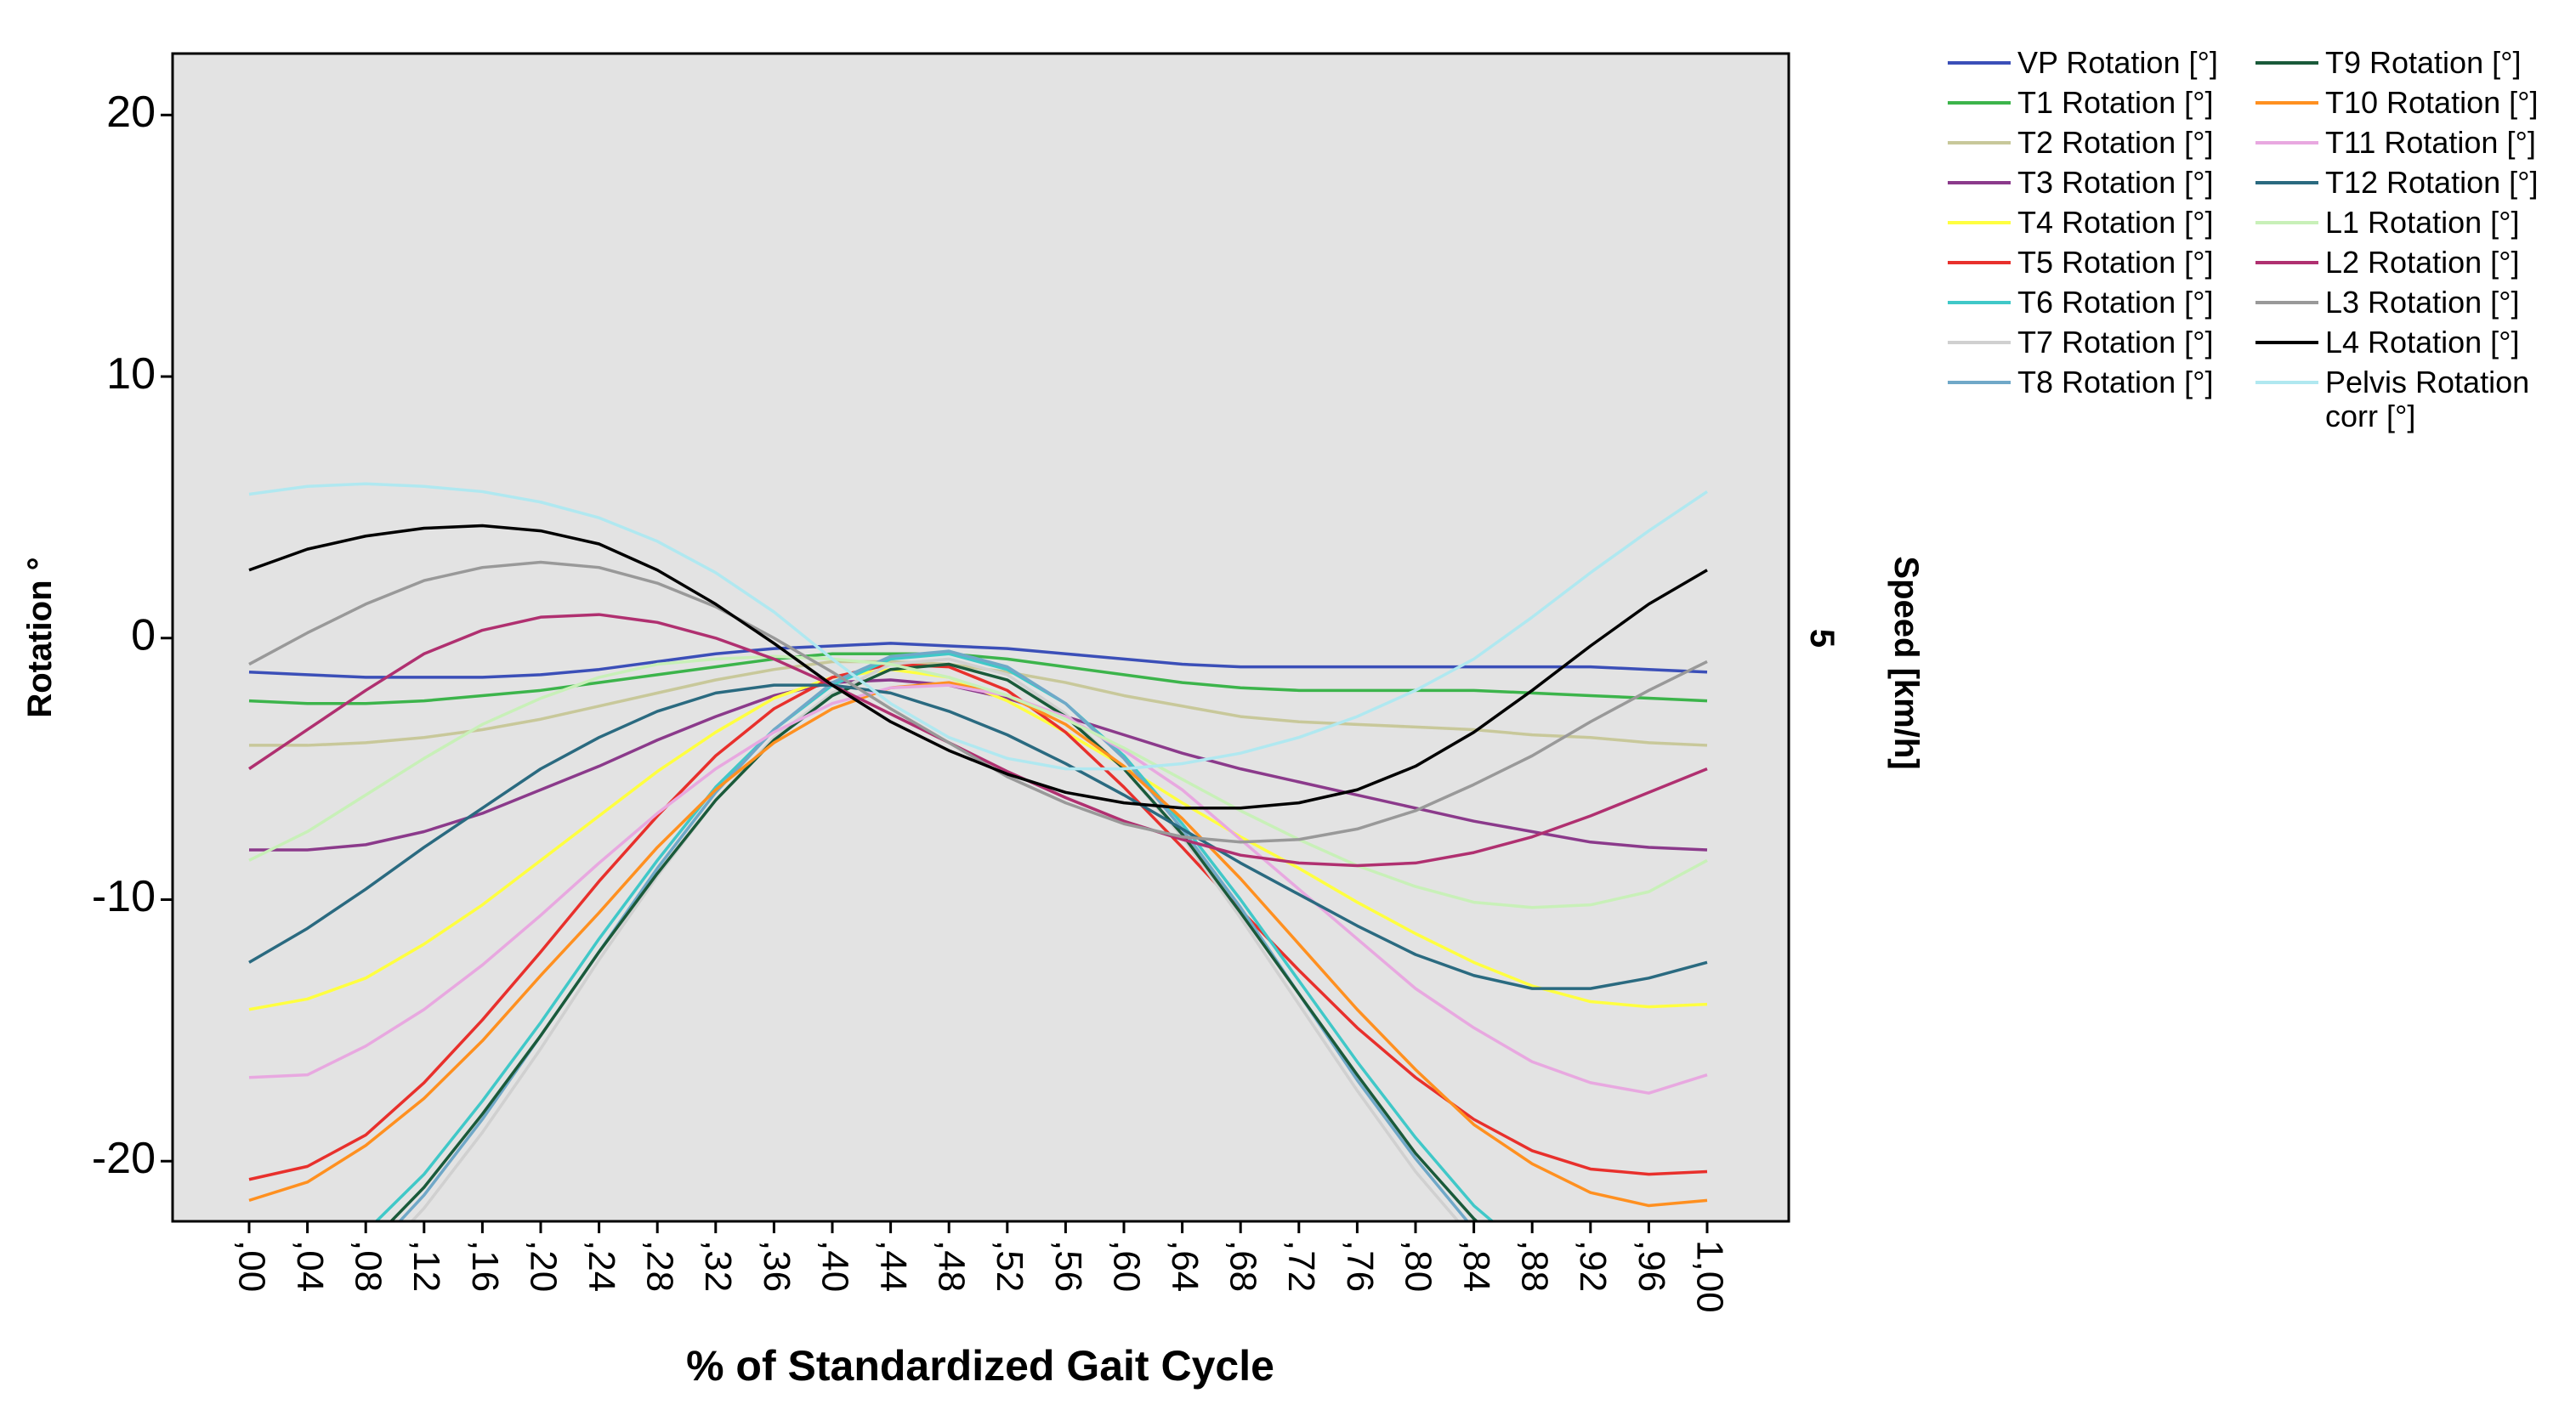  I want to click on x-tick-label: ,72, so click(1301, 1266).